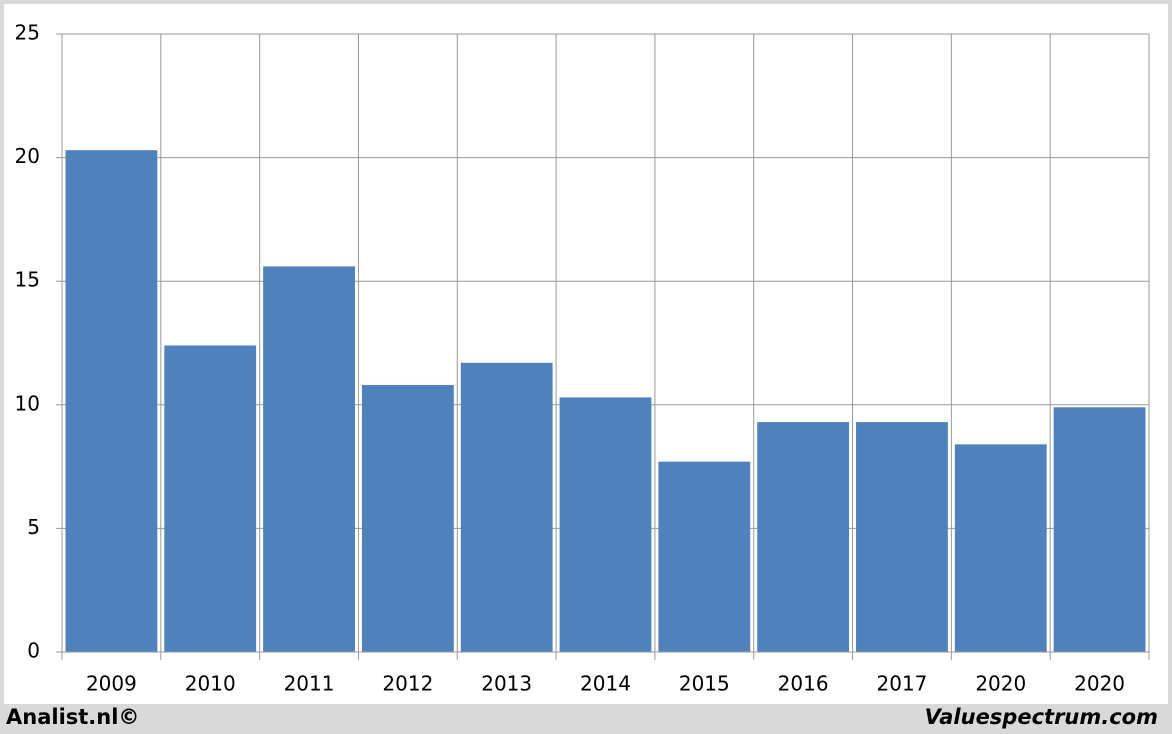  What do you see at coordinates (506, 684) in the screenshot?
I see `x-tick-label: 2013` at bounding box center [506, 684].